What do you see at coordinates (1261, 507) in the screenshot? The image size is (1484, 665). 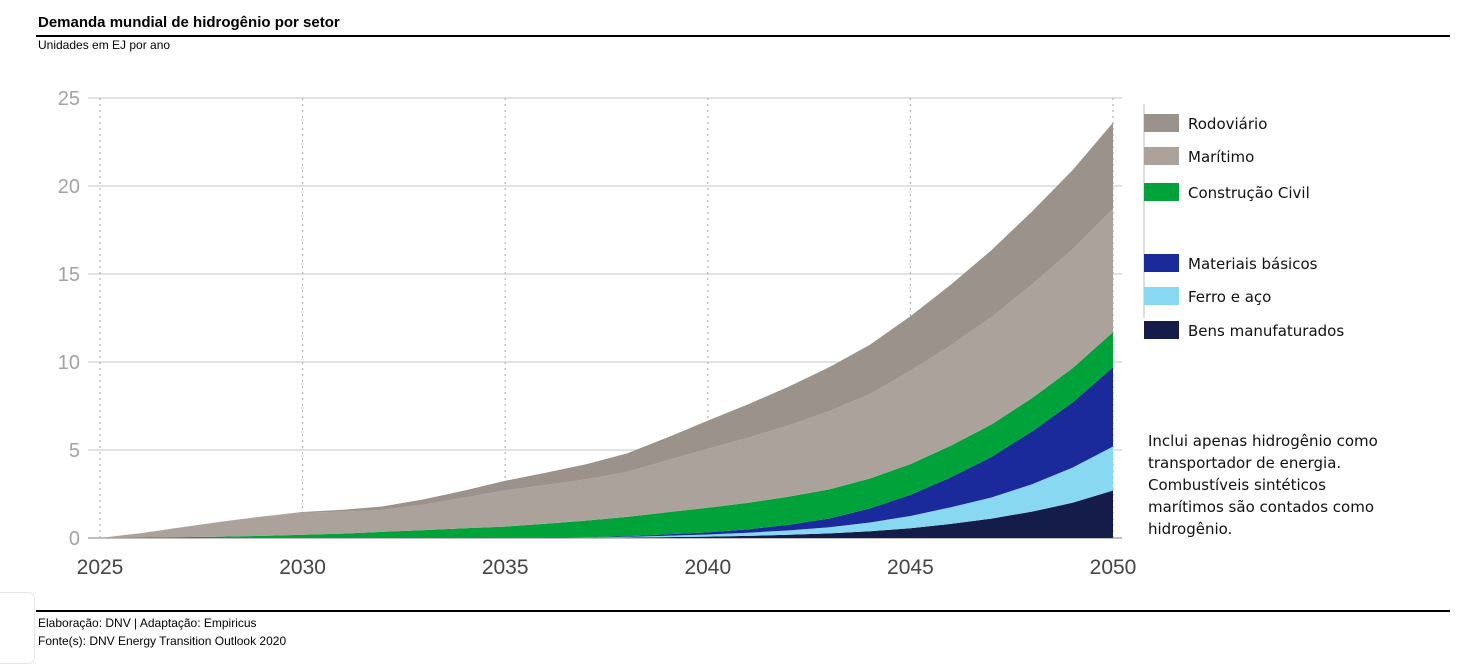 I see `note-line: marítimos são contados como` at bounding box center [1261, 507].